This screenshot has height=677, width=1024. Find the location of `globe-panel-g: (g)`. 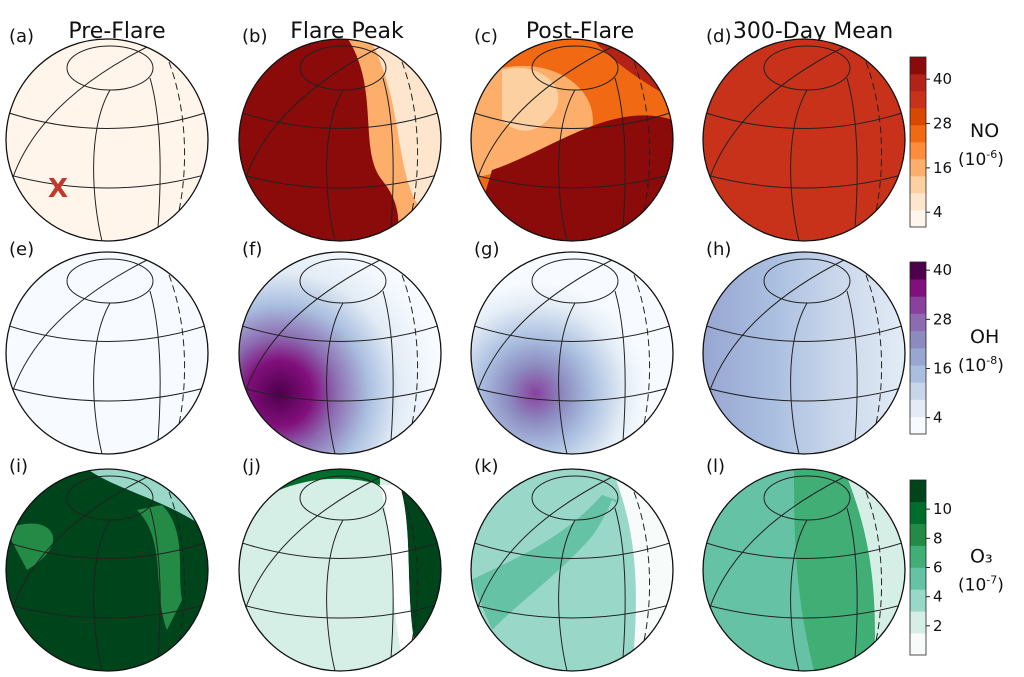

globe-panel-g: (g) is located at coordinates (572, 347).